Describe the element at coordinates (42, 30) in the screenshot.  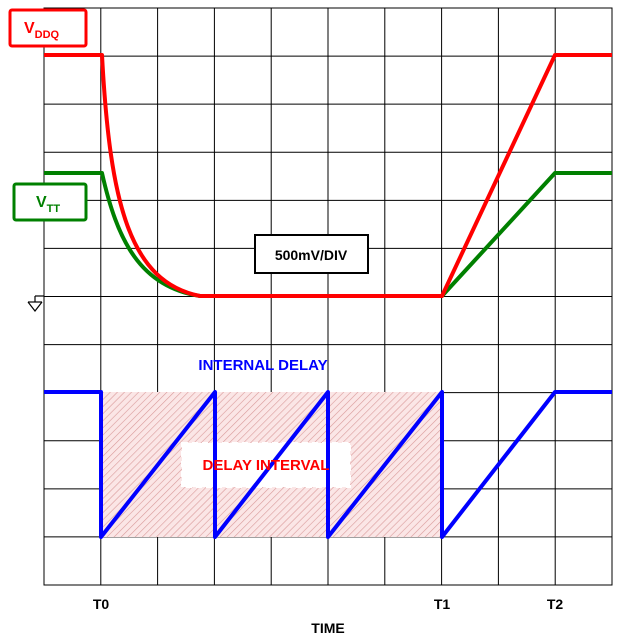
I see `vddq-label: VDDQ` at that location.